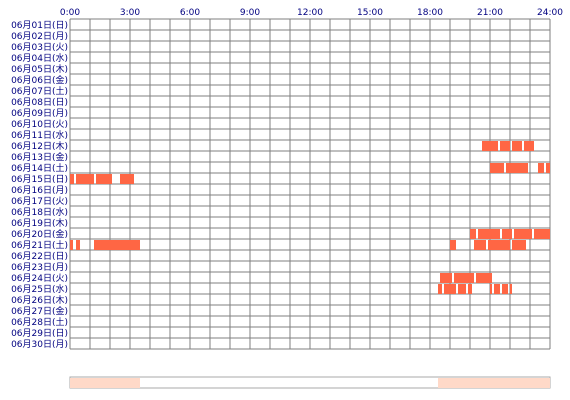  I want to click on x-tick-label: 9:00, so click(250, 13).